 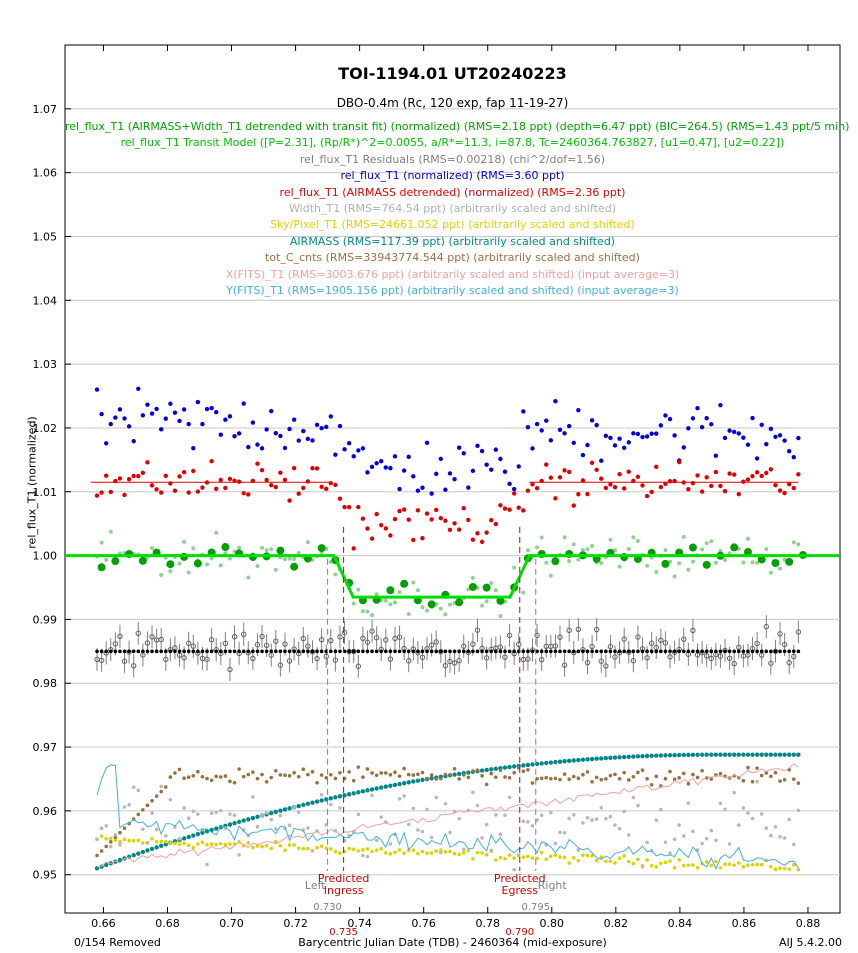 I want to click on binned-flux-point, so click(x=115, y=561).